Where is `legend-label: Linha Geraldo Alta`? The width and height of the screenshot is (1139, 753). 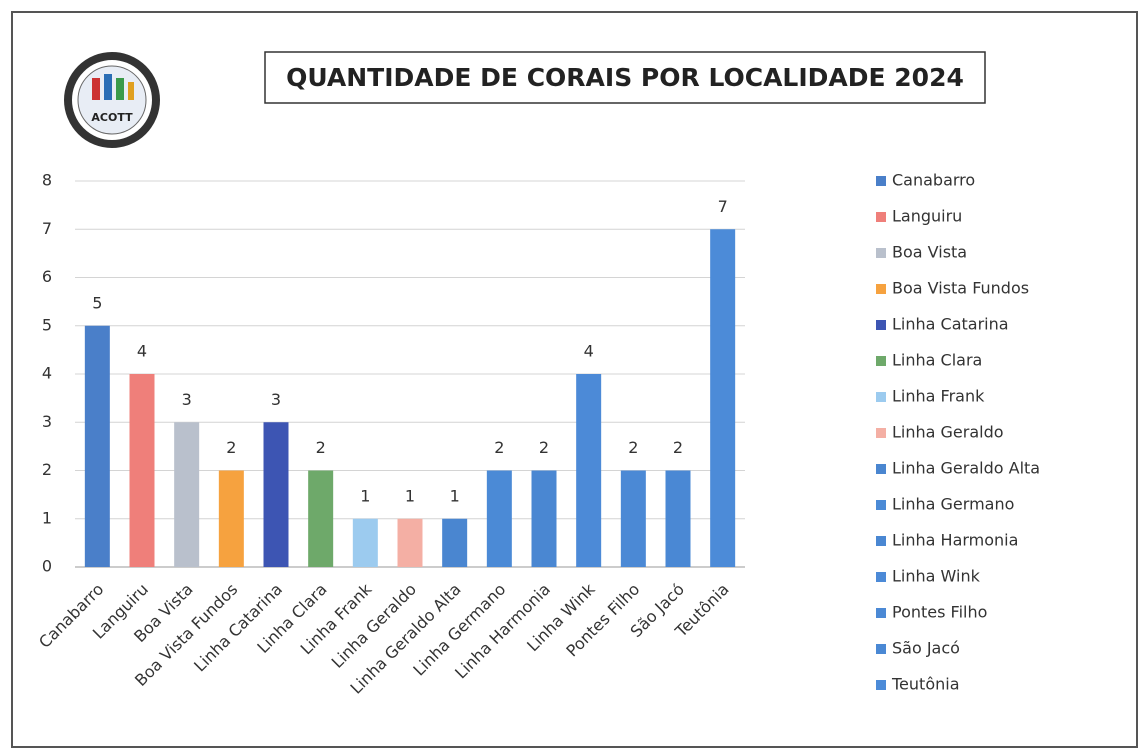
legend-label: Linha Geraldo Alta is located at coordinates (966, 468).